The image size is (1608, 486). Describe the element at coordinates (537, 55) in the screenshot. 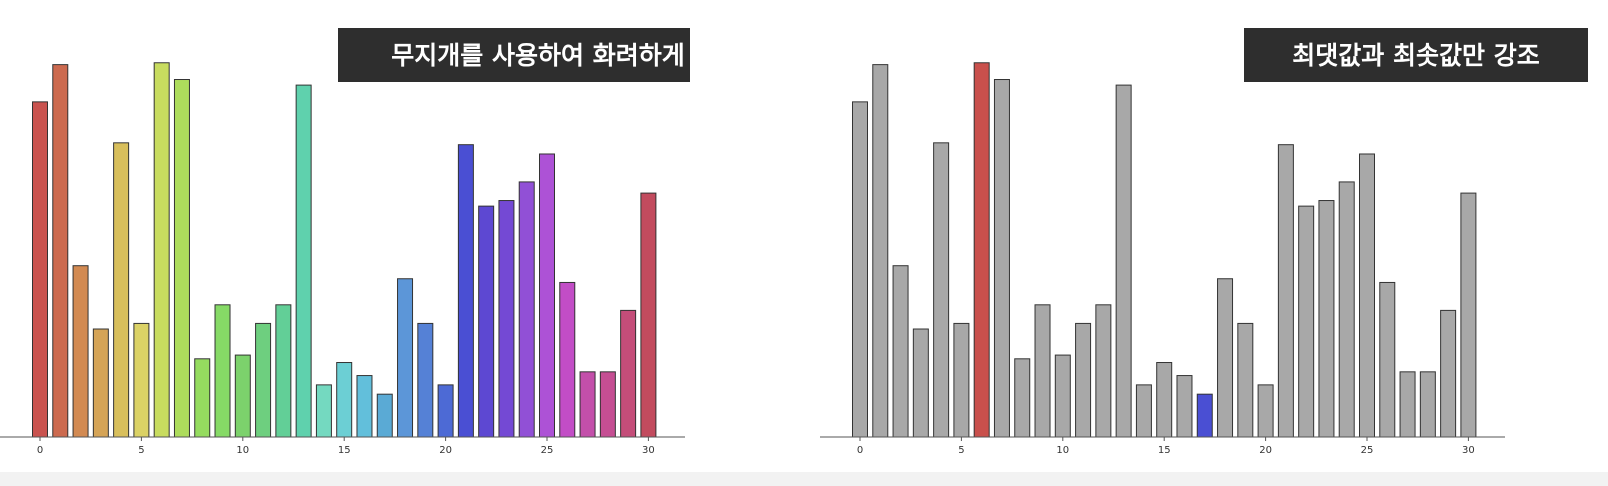

I see `chart-title: 무지개를 사용하여 화려하게` at that location.